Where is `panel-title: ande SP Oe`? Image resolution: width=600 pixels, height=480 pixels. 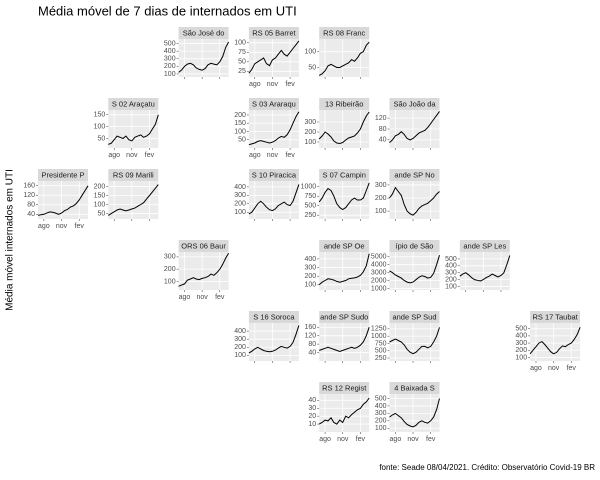 panel-title: ande SP Oe is located at coordinates (344, 245).